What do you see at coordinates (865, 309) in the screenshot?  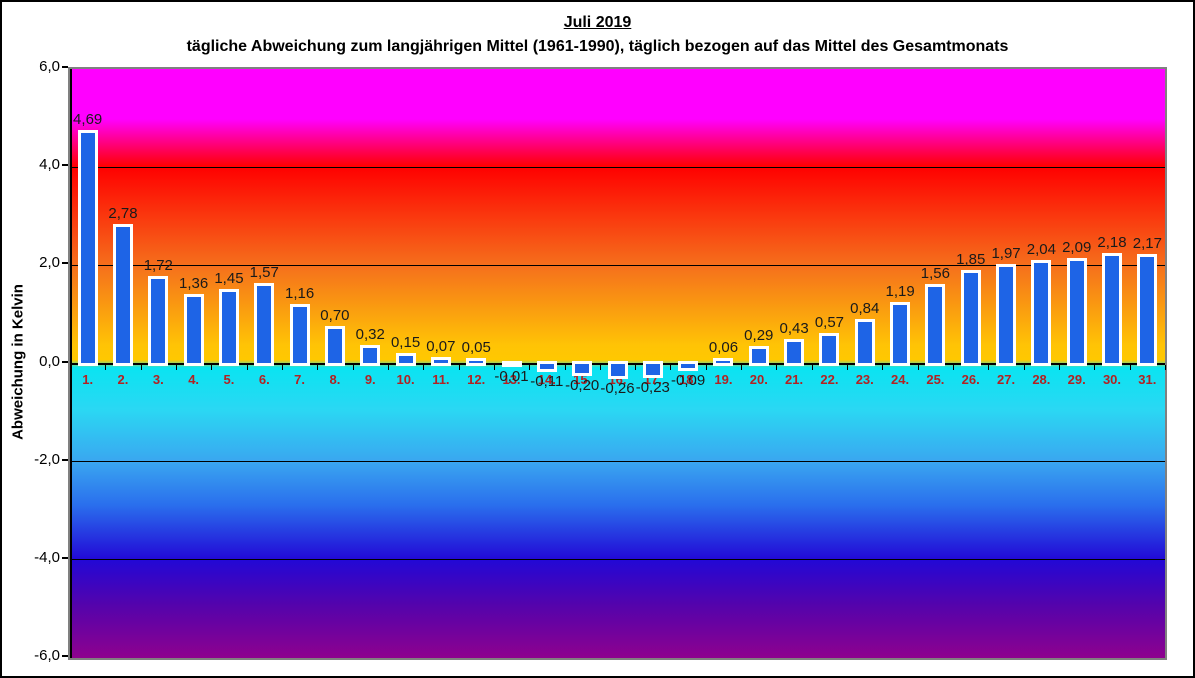 I see `value-label-day-23: 0,84` at bounding box center [865, 309].